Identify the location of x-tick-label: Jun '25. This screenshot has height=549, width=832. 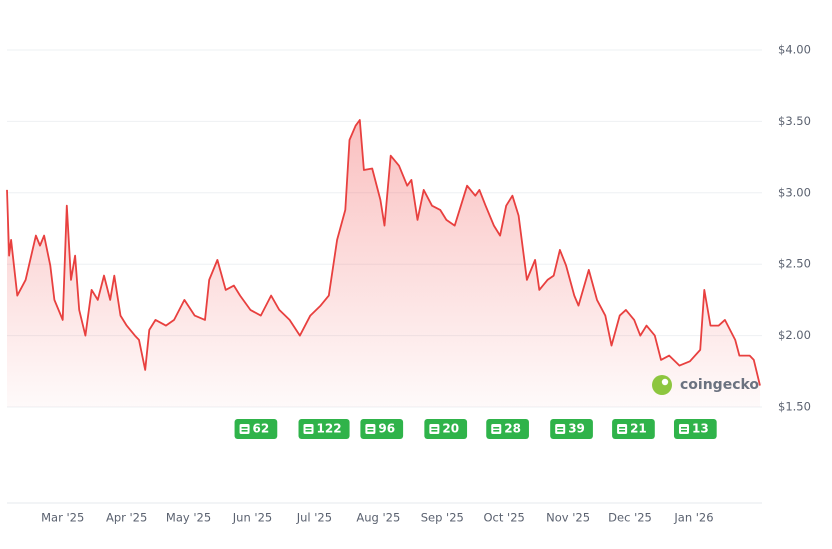
(252, 518).